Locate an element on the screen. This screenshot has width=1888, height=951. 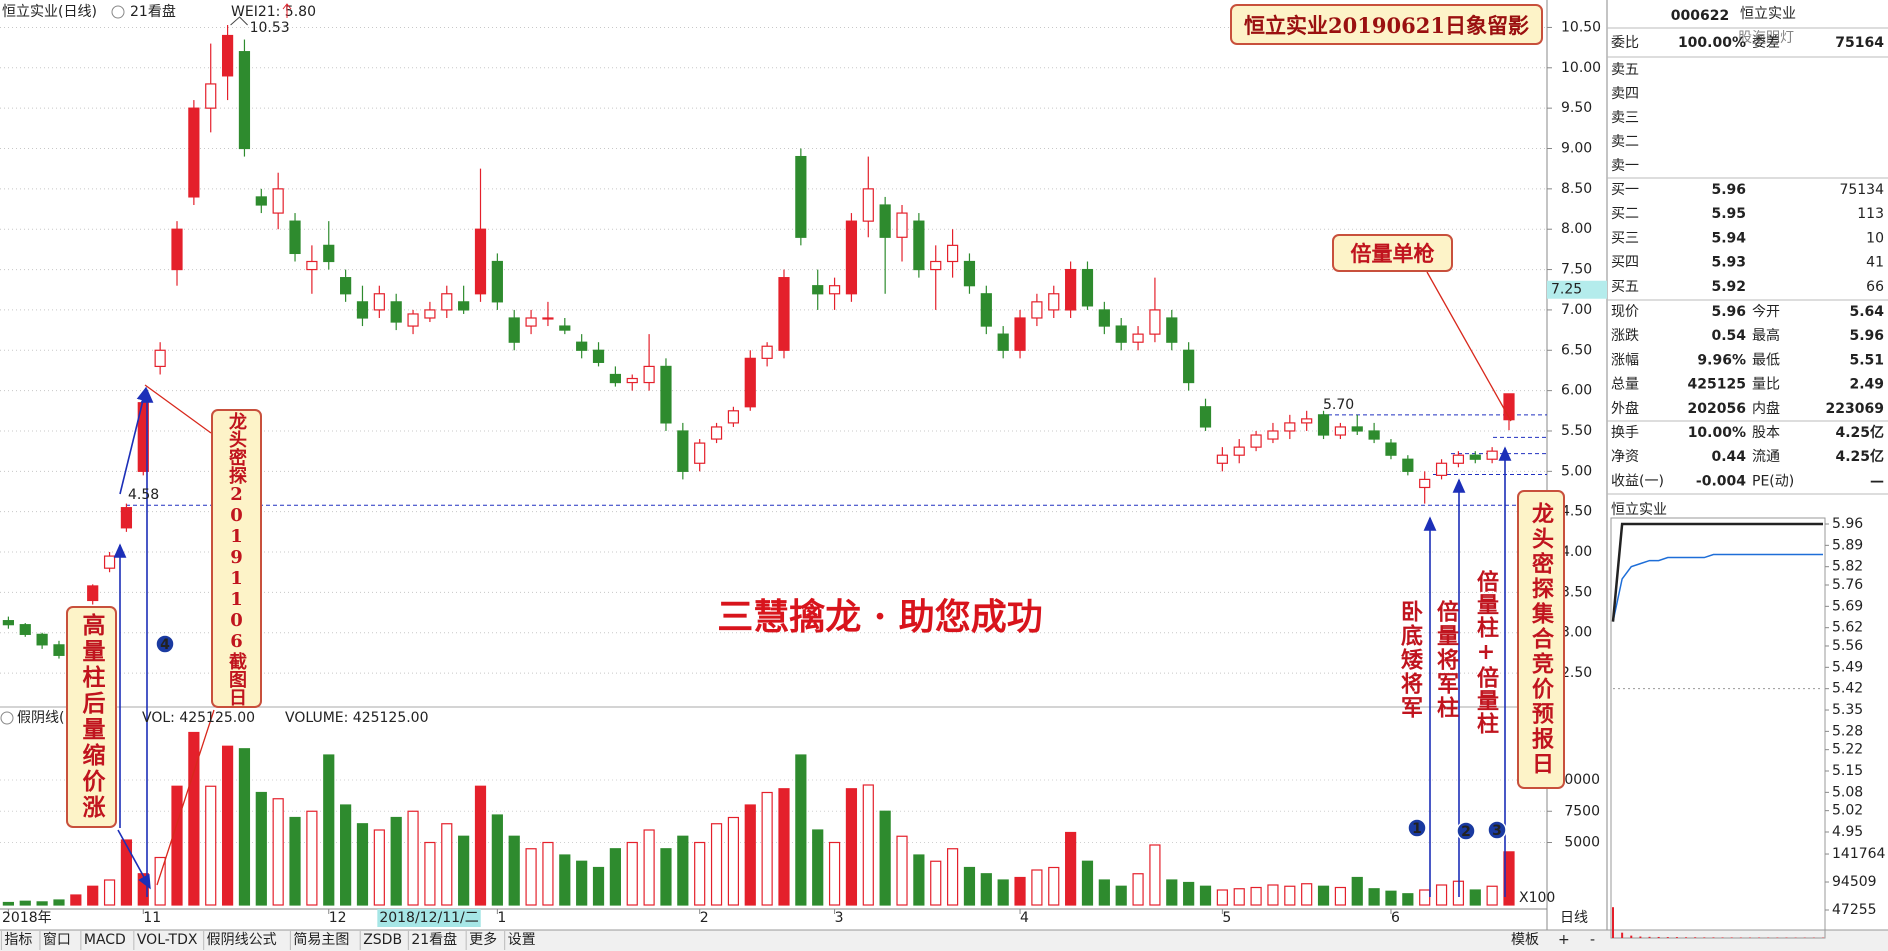
tab: VOL-TDX is located at coordinates (167, 940).